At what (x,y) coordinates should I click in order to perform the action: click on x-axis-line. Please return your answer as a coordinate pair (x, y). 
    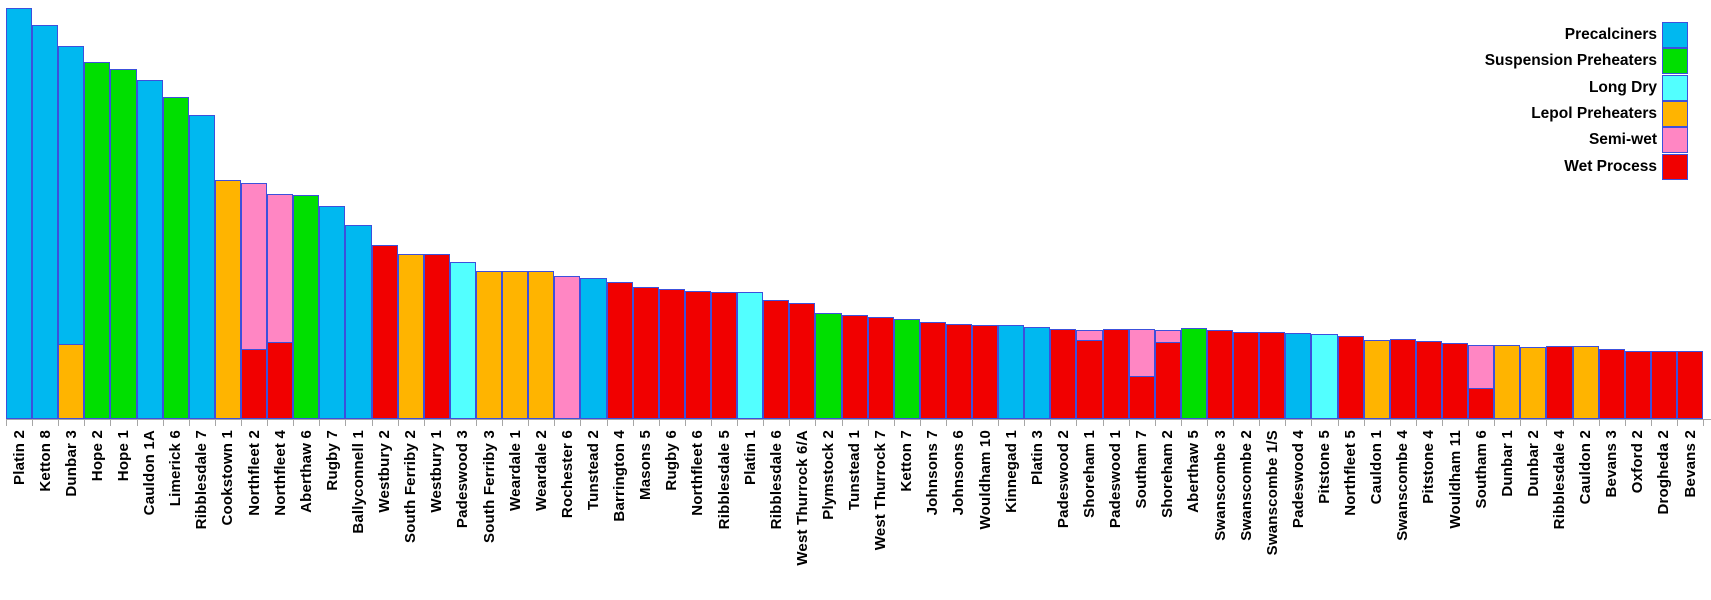
    Looking at the image, I should click on (858, 419).